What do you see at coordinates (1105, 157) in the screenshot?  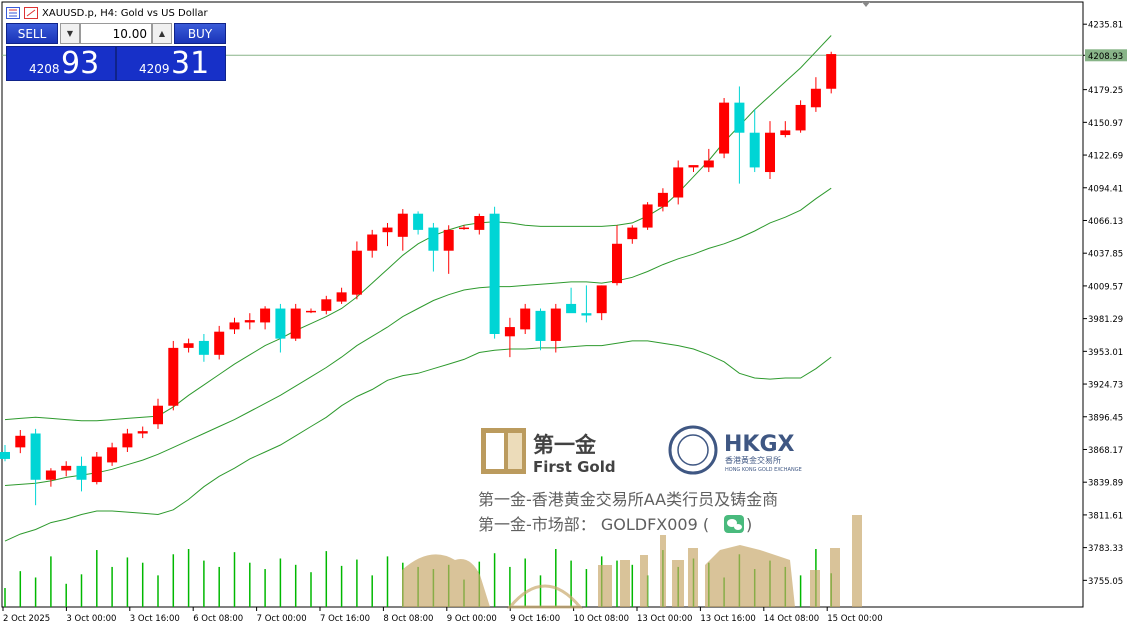 I see `y-tick-label: 4122.69` at bounding box center [1105, 157].